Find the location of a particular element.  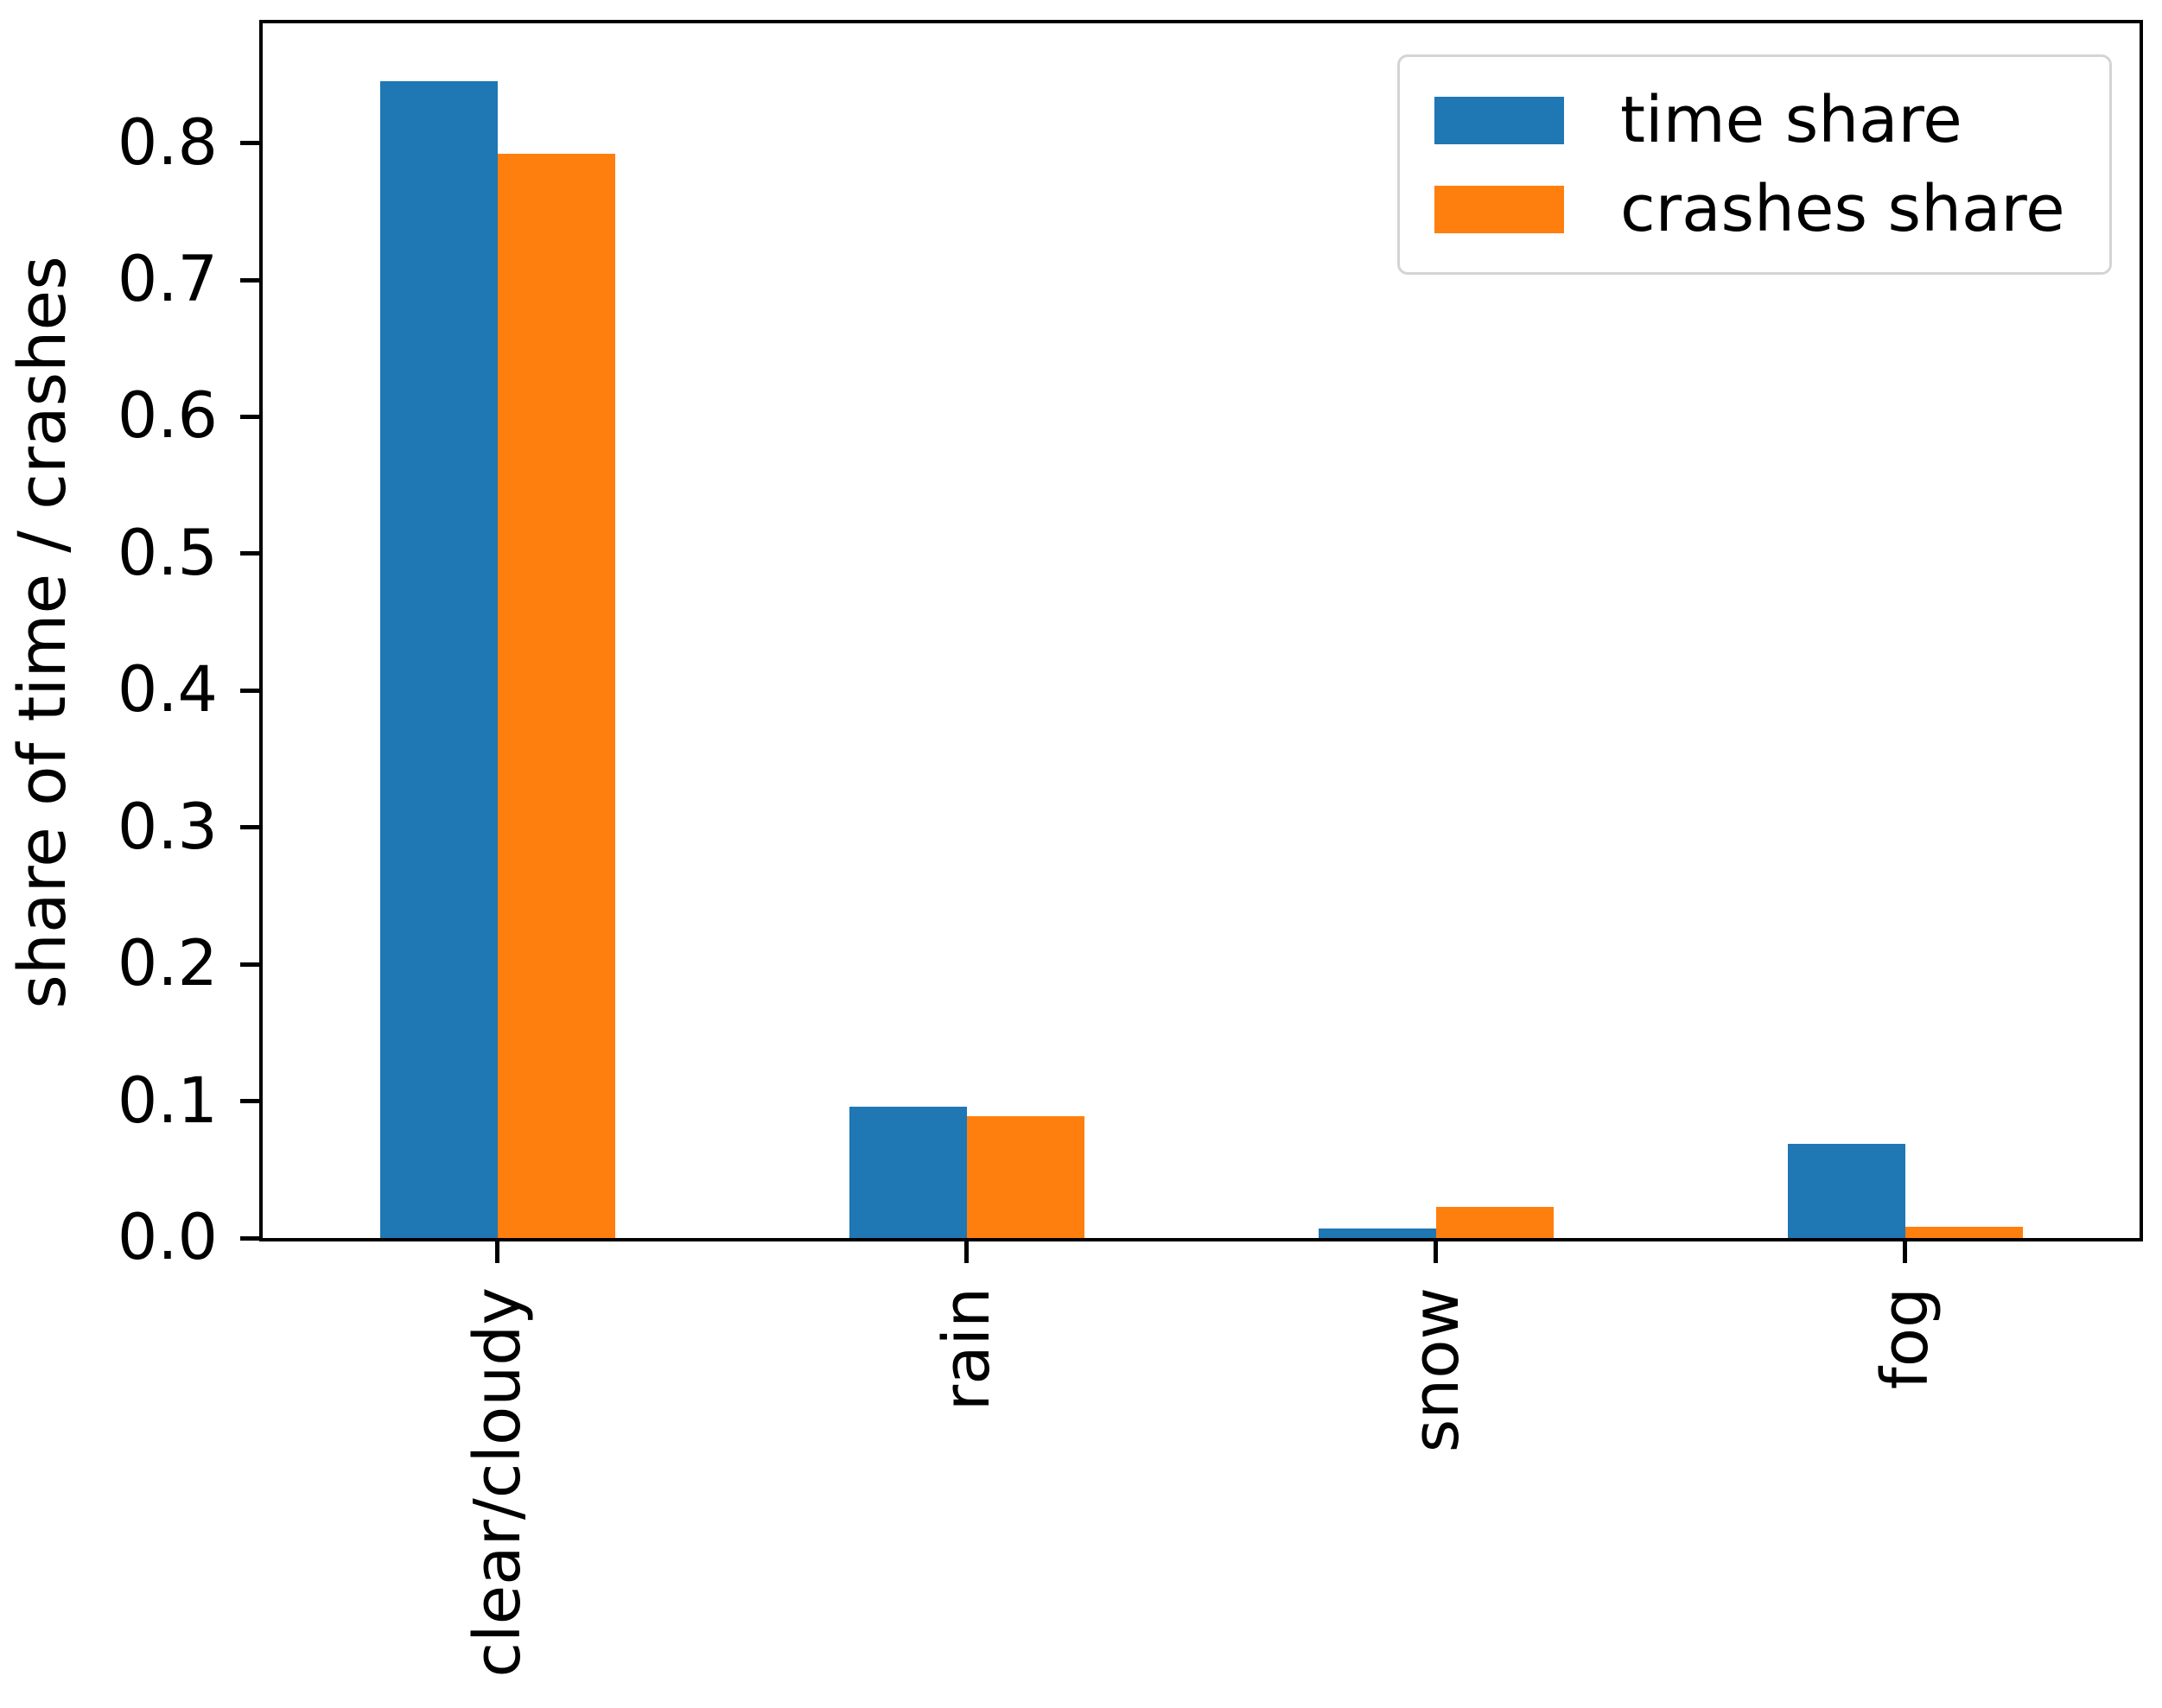

y-tick-label: 0.6 is located at coordinates (167, 416).